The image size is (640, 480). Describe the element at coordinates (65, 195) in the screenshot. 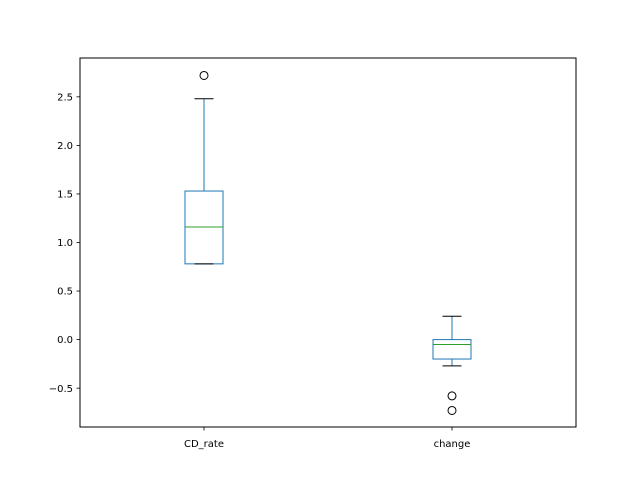

I see `y-tick-label: 1.5` at that location.